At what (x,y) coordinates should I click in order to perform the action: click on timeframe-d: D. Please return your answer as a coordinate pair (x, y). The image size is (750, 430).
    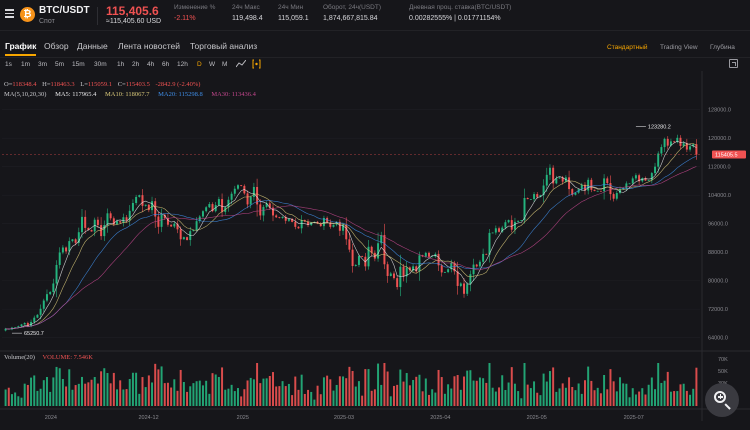
    Looking at the image, I should click on (199, 64).